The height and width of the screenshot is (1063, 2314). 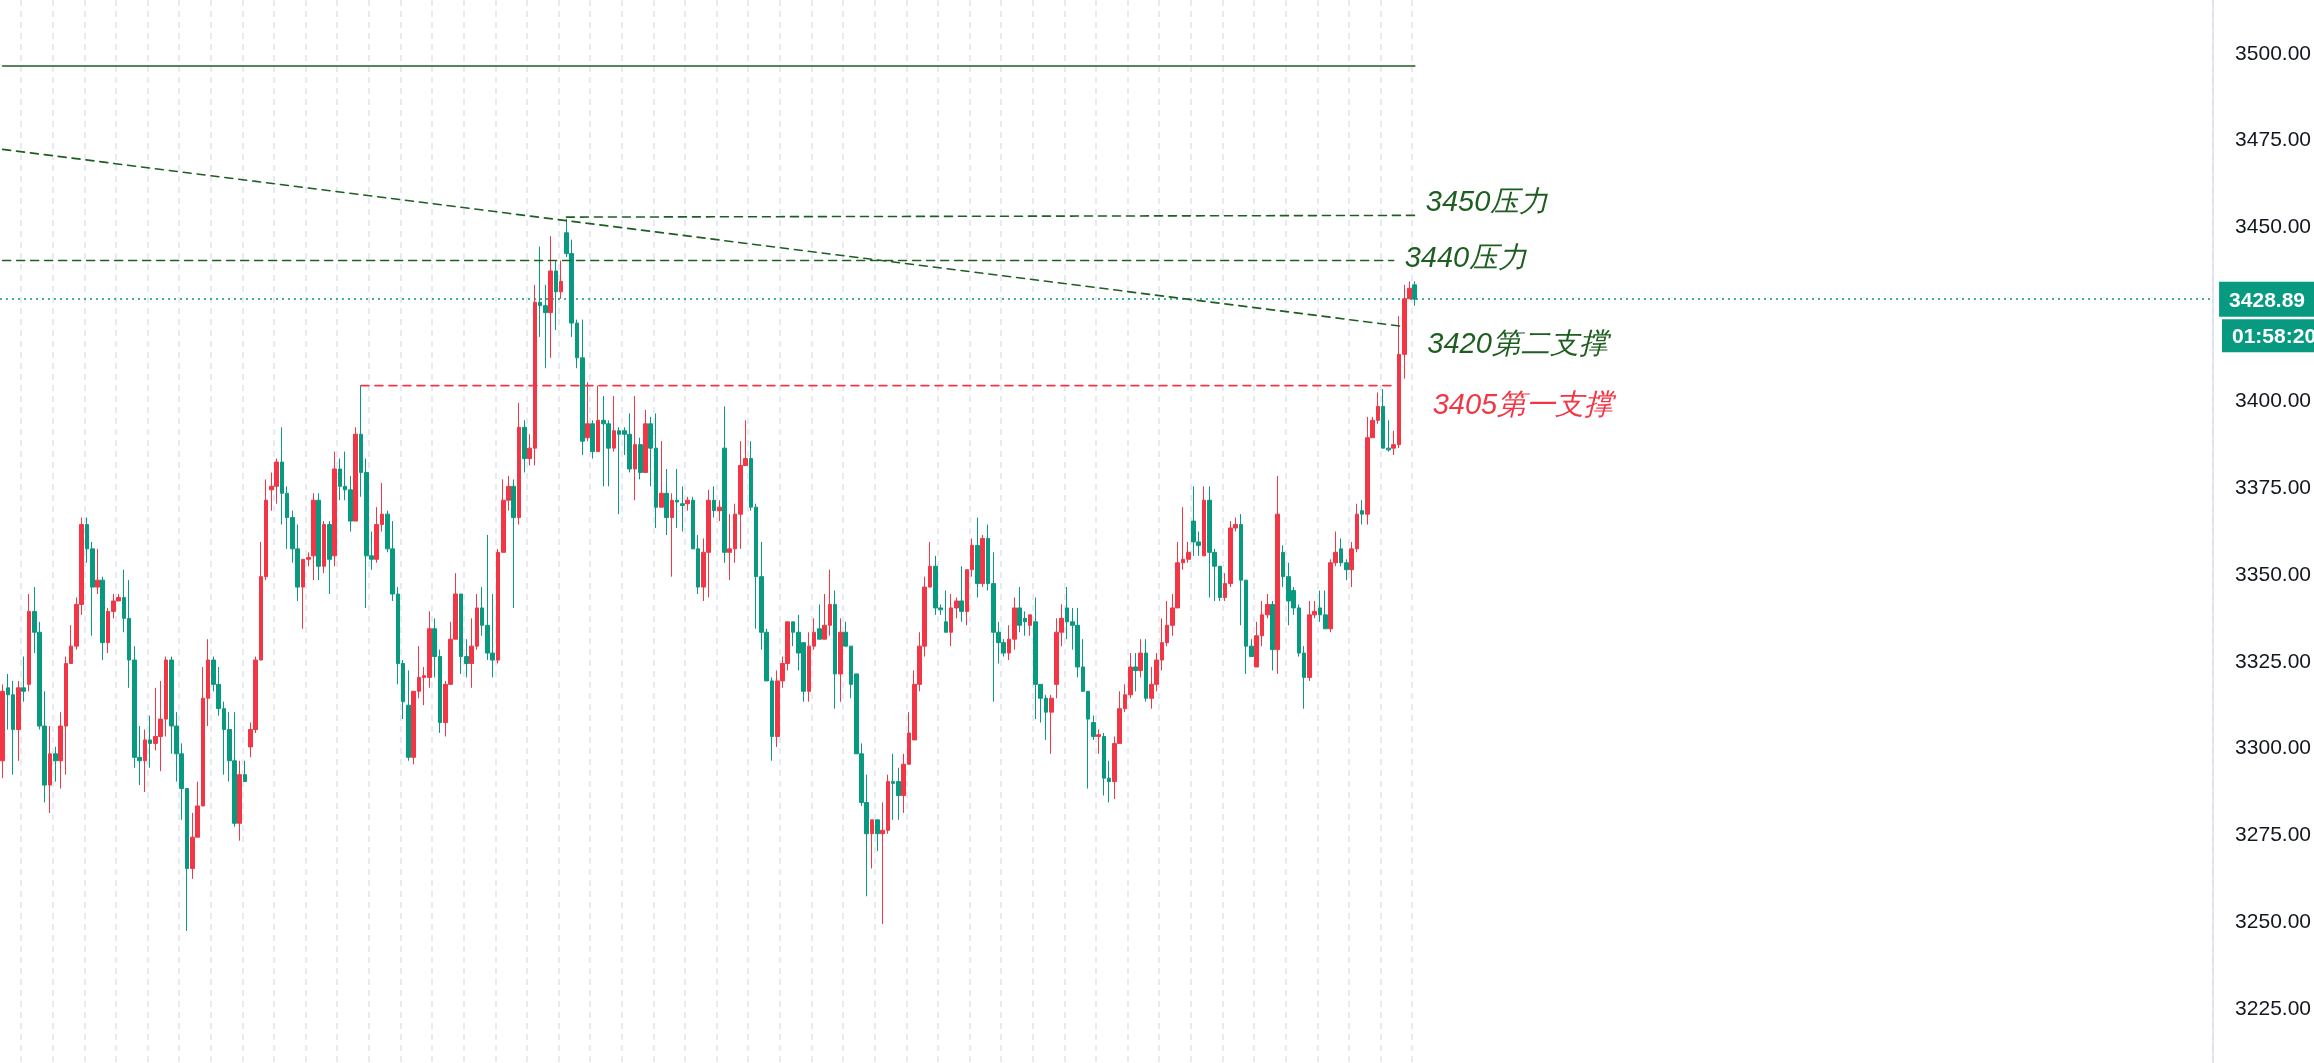 I want to click on y-tick-label: 3250.00, so click(x=2273, y=921).